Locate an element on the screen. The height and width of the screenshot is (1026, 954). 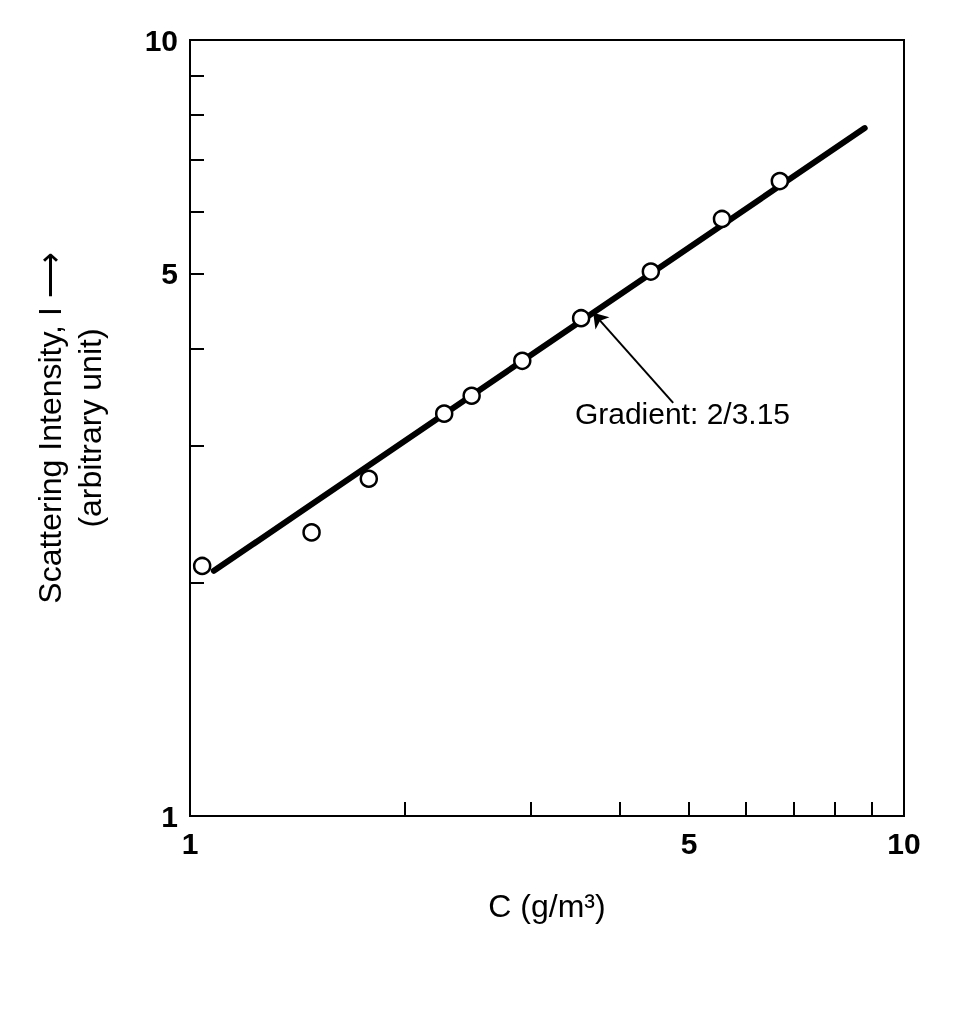
y-tick-label: 1 is located at coordinates (169, 816).